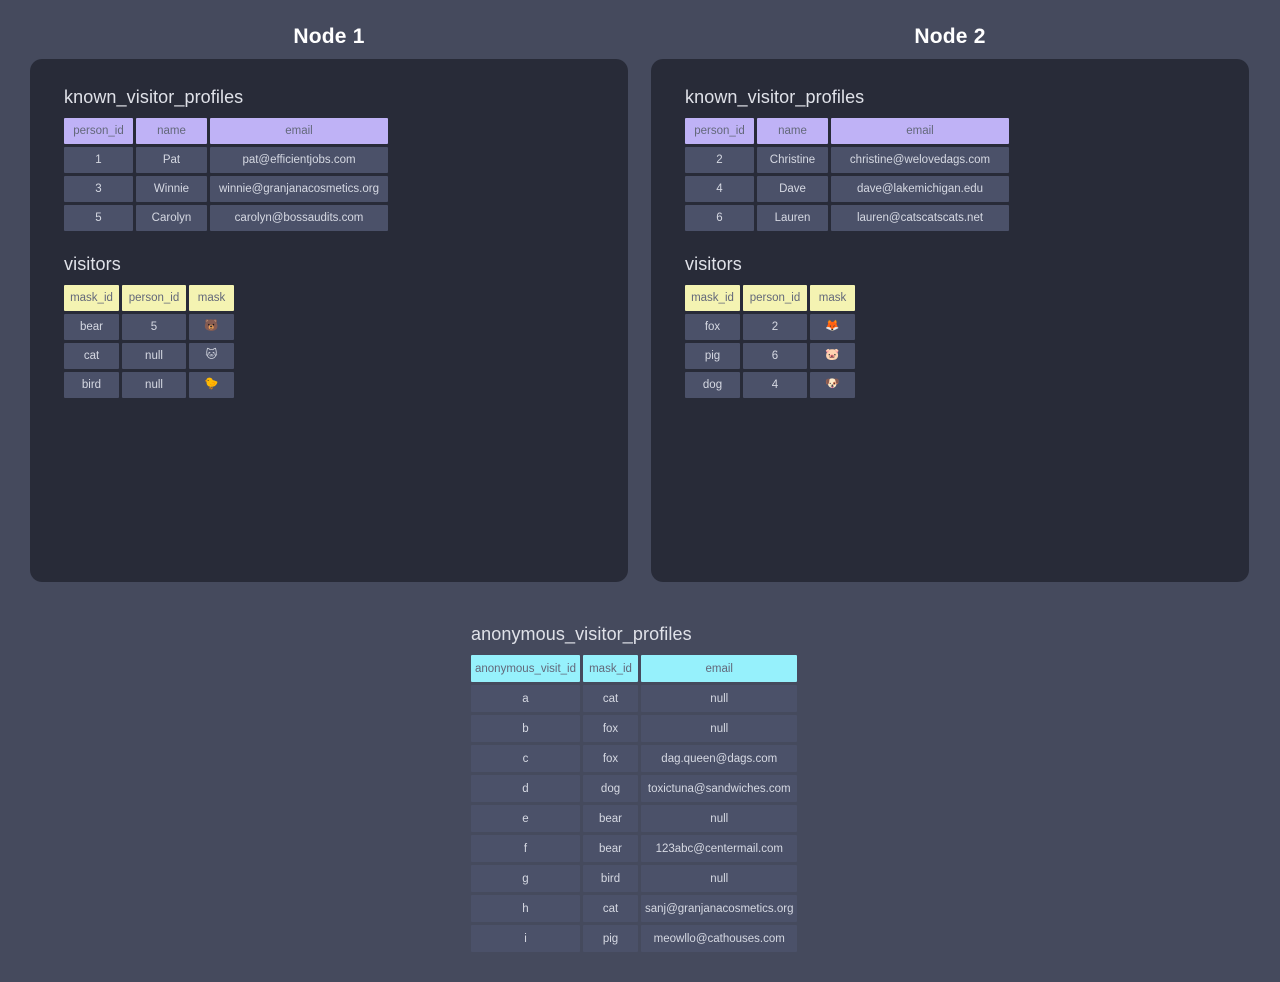 This screenshot has width=1280, height=982. Describe the element at coordinates (526, 818) in the screenshot. I see `cell-anonymous-visit-id: e` at that location.